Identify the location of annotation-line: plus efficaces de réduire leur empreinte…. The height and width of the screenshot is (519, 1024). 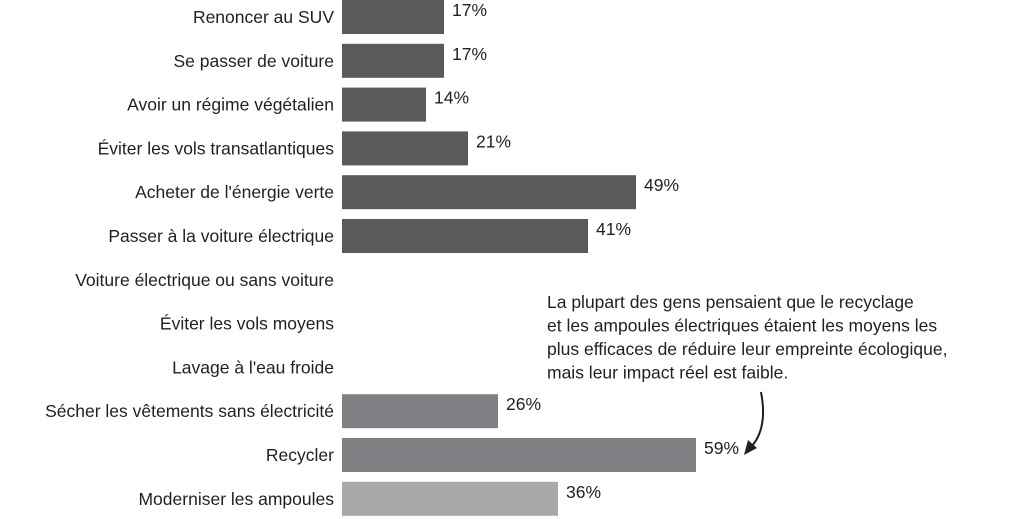
(747, 349).